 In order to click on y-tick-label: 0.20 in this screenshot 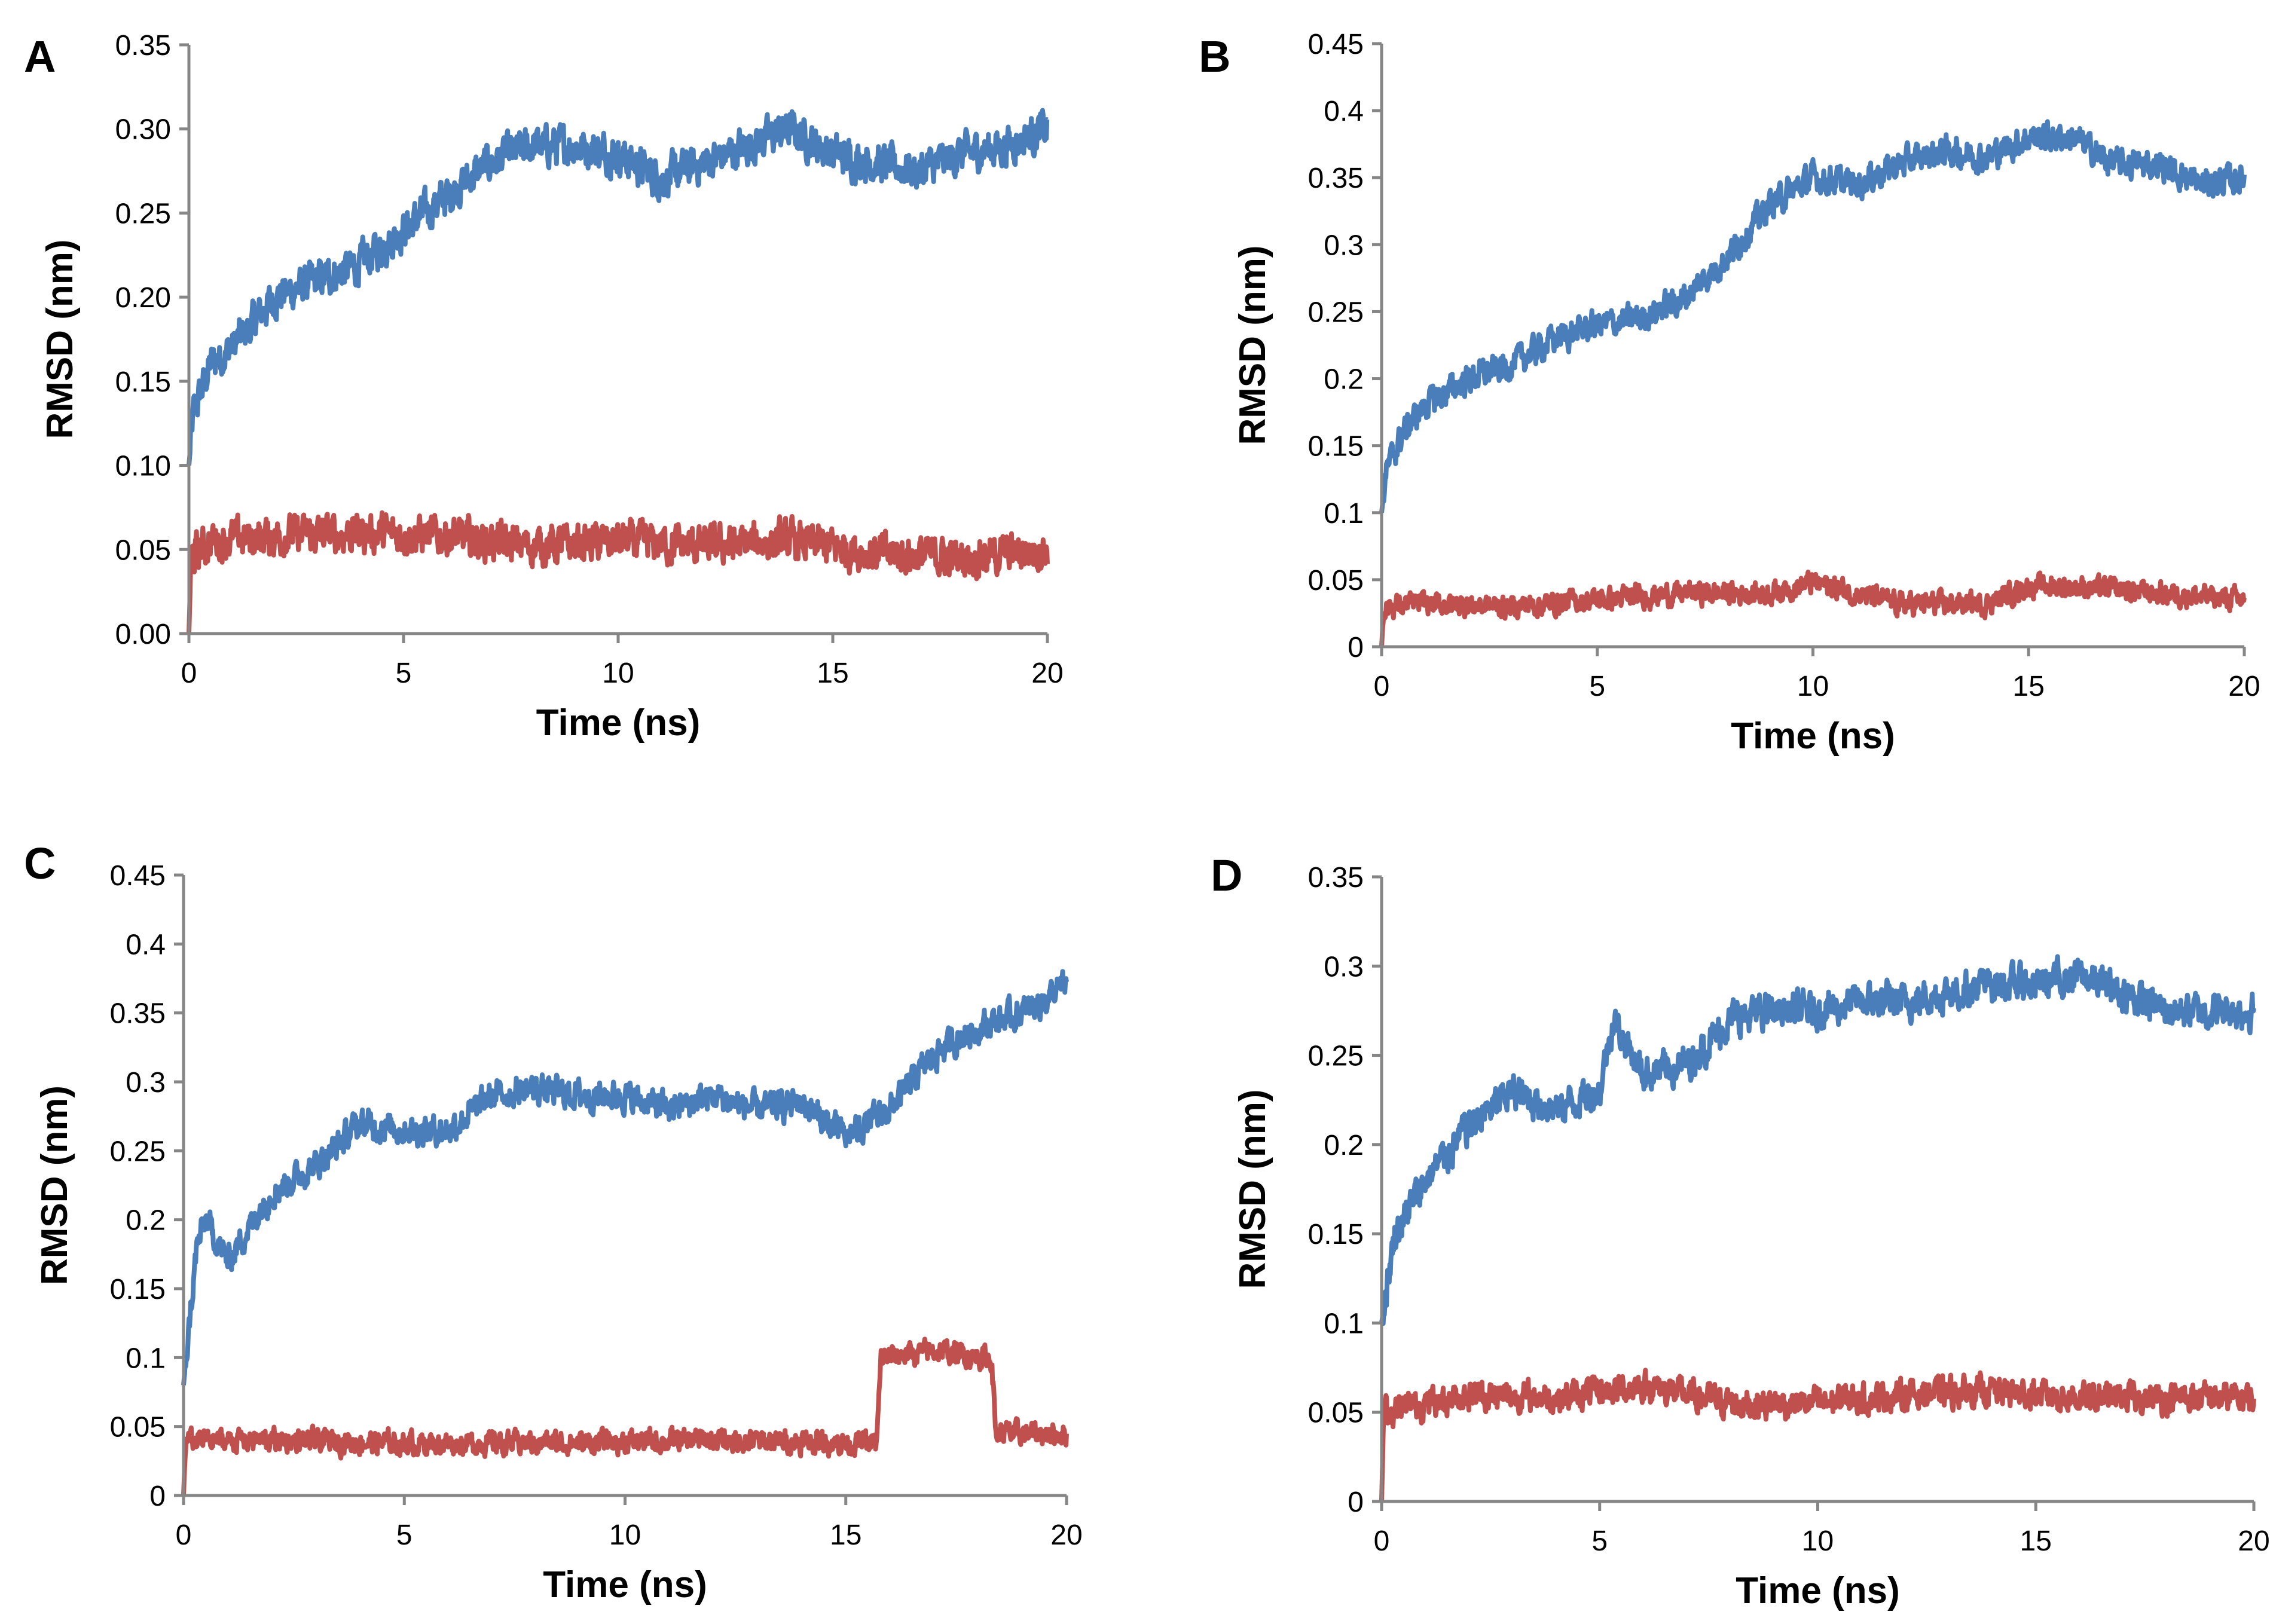, I will do `click(143, 298)`.